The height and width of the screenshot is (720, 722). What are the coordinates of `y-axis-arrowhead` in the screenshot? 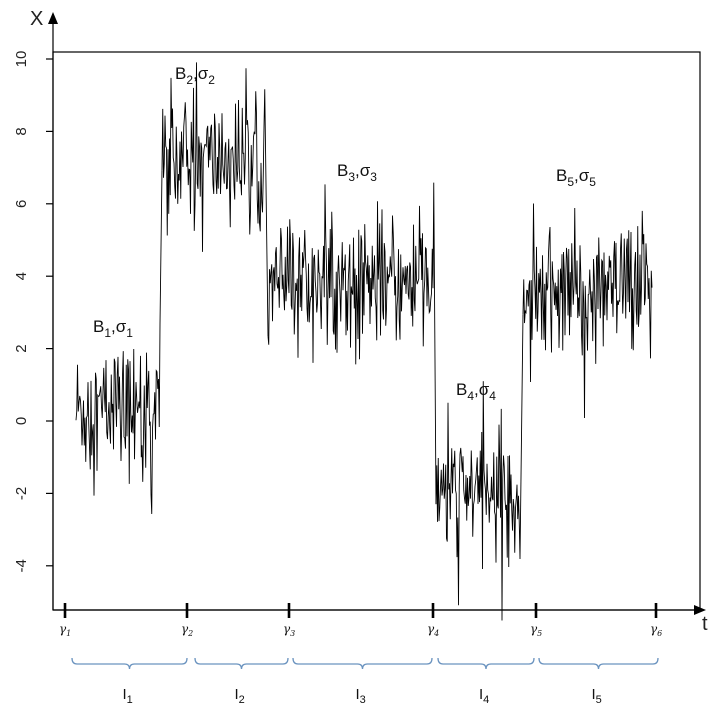 It's located at (53, 18).